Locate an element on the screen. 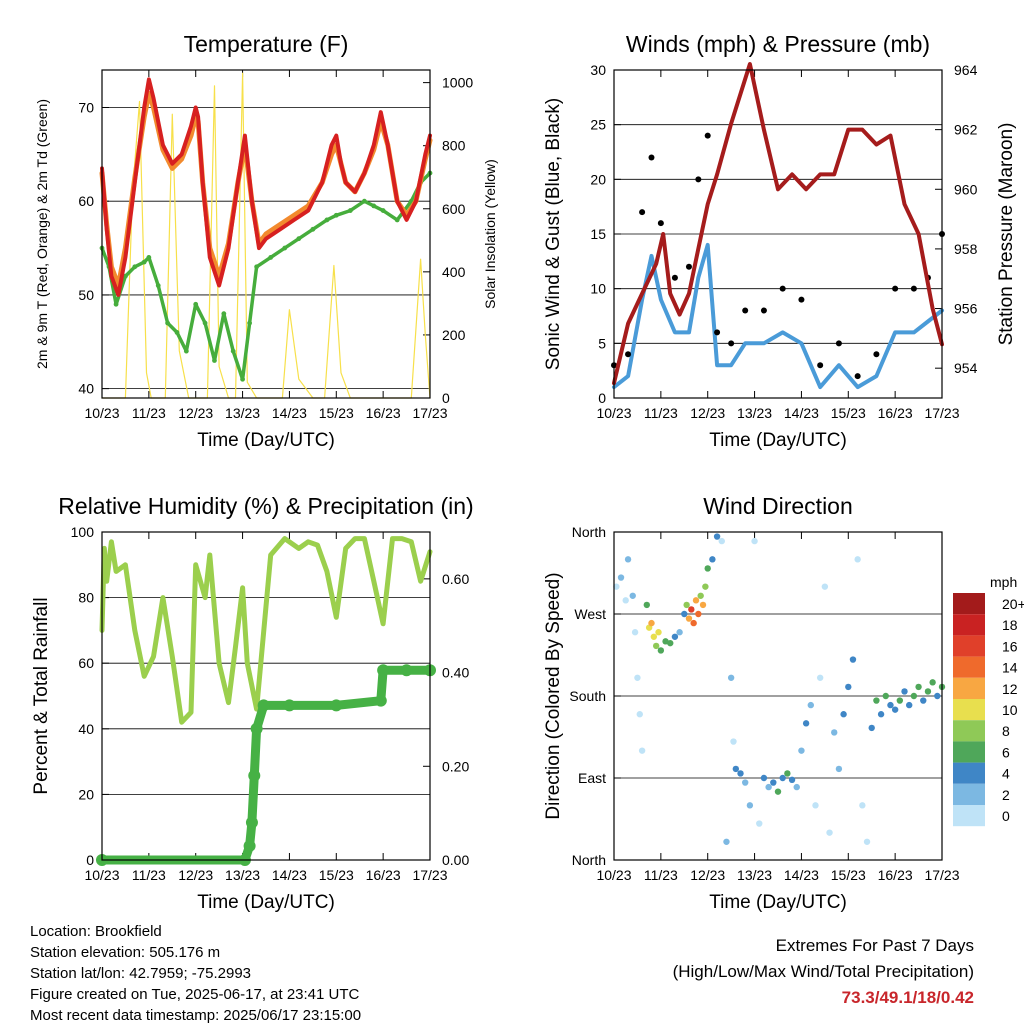 This screenshot has width=1024, height=1026. y2-tick-label: 956 is located at coordinates (966, 309).